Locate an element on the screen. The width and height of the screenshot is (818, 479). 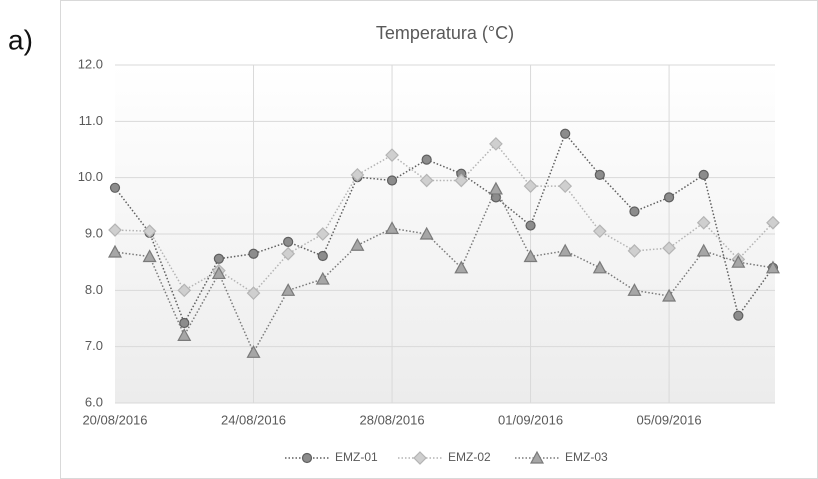
y-tick-label: 6.0 is located at coordinates (94, 401).